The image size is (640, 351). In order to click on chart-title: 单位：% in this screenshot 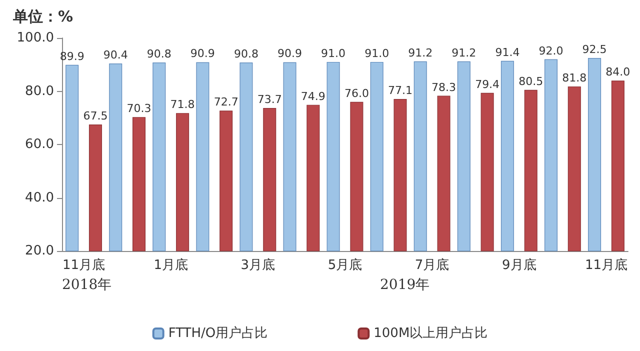, I will do `click(43, 17)`.